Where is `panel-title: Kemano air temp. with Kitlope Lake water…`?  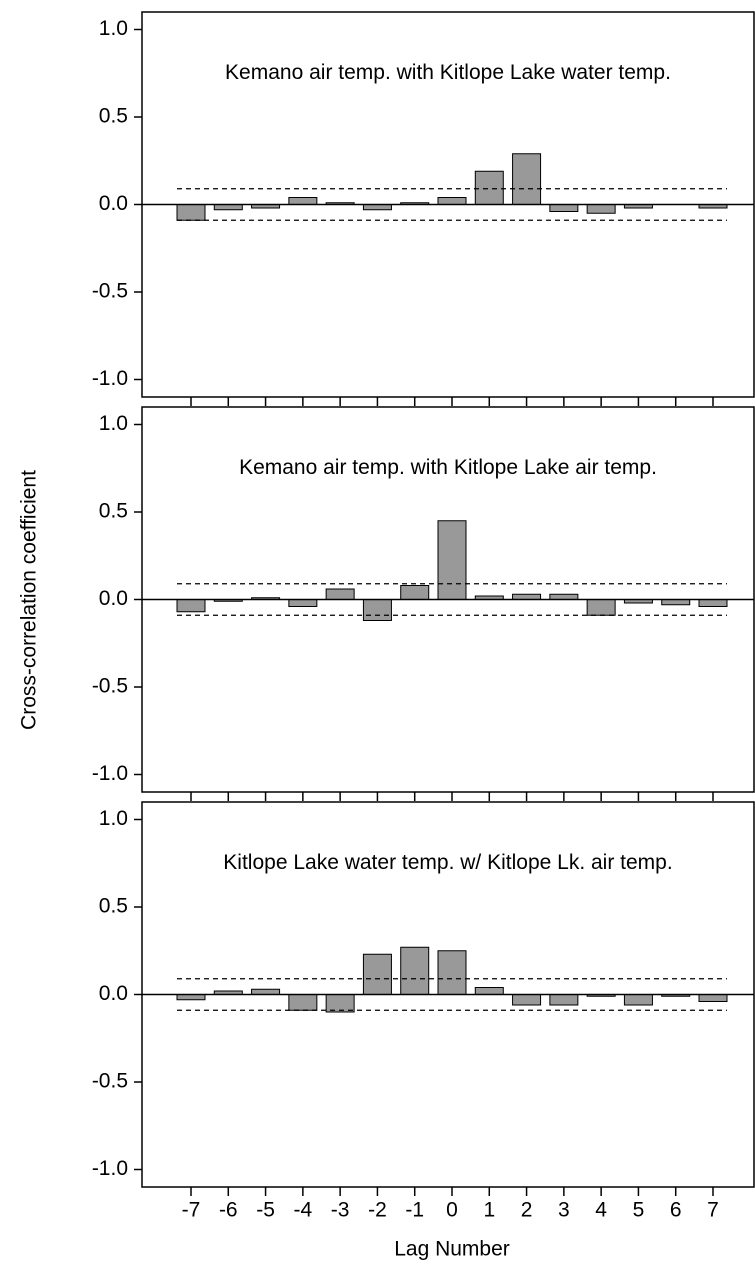 panel-title: Kemano air temp. with Kitlope Lake water… is located at coordinates (448, 72).